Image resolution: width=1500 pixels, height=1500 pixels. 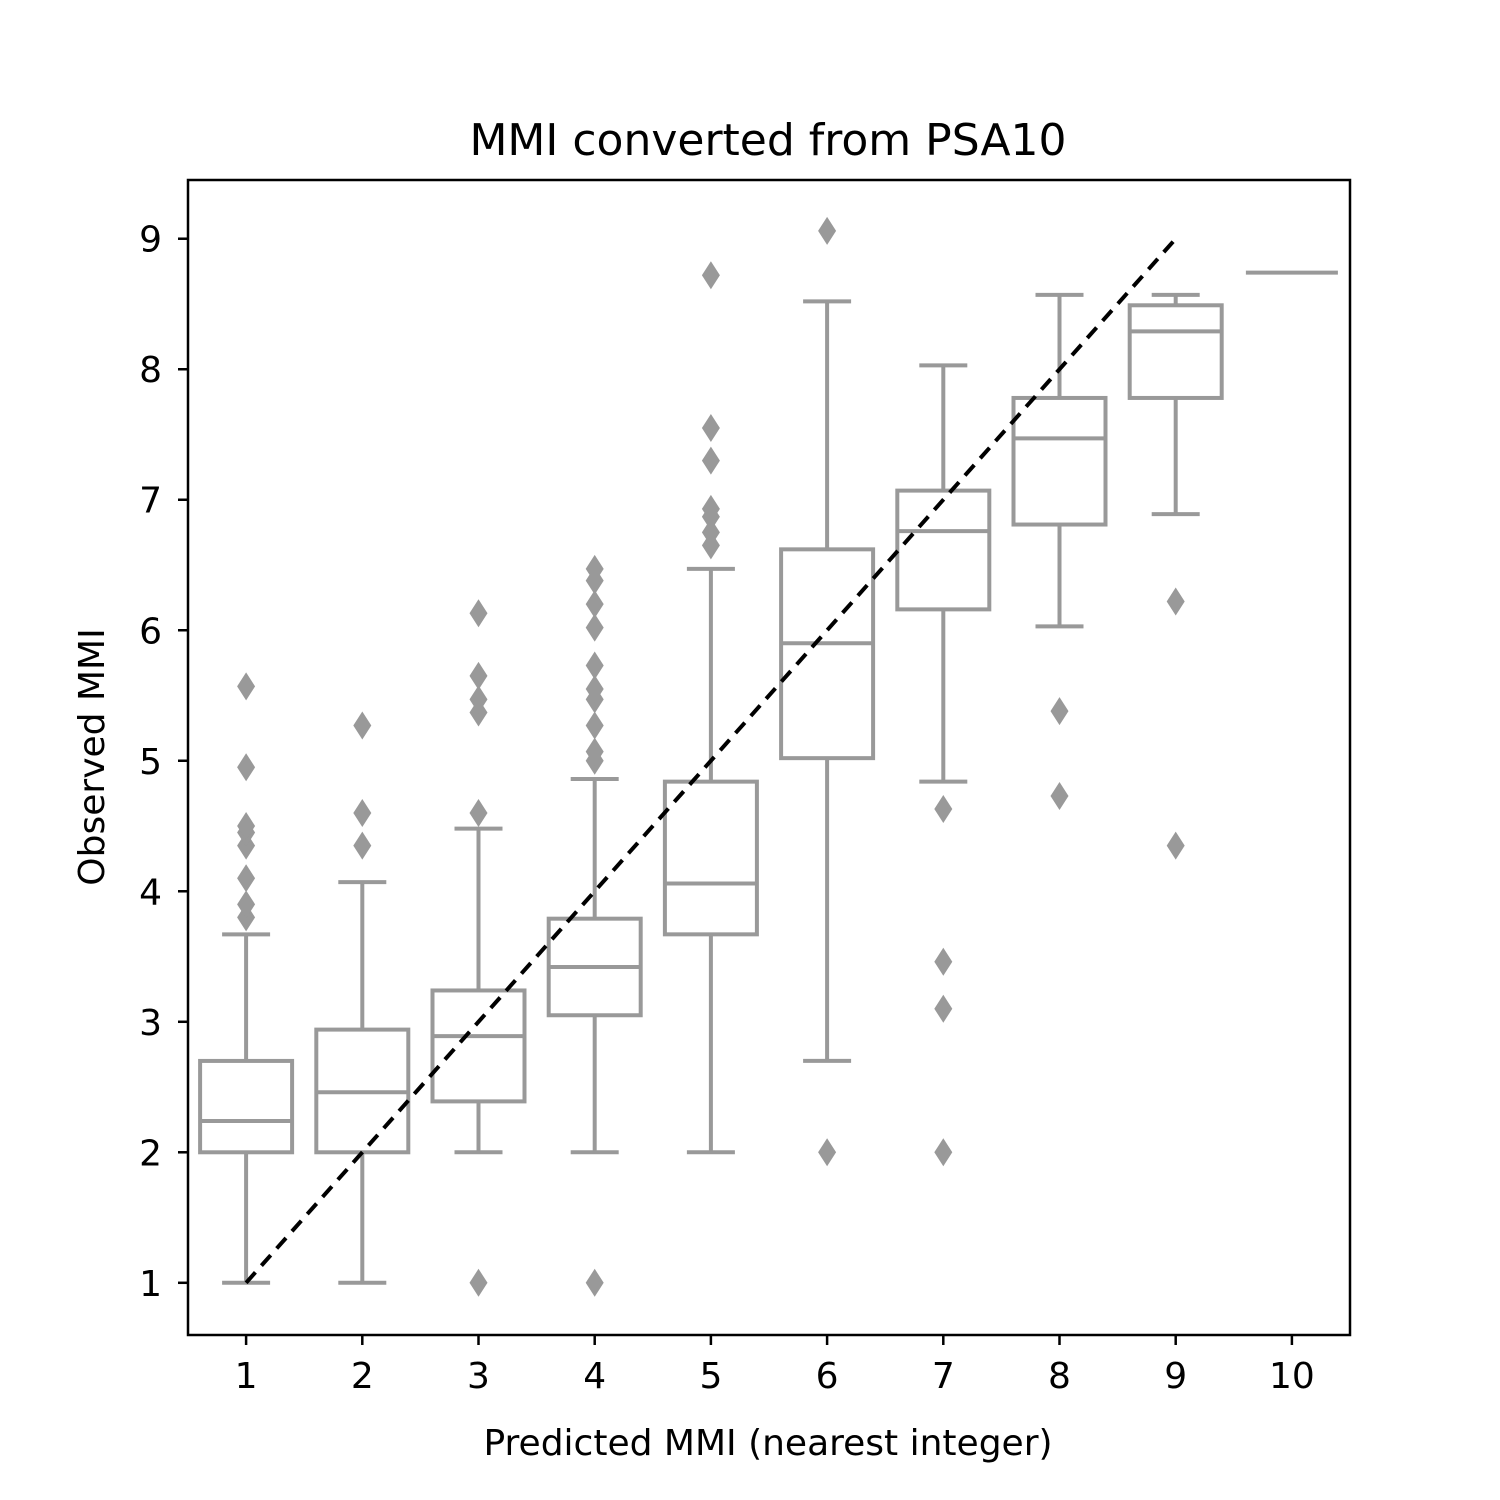 What do you see at coordinates (1059, 1376) in the screenshot?
I see `x-tick-label: 8` at bounding box center [1059, 1376].